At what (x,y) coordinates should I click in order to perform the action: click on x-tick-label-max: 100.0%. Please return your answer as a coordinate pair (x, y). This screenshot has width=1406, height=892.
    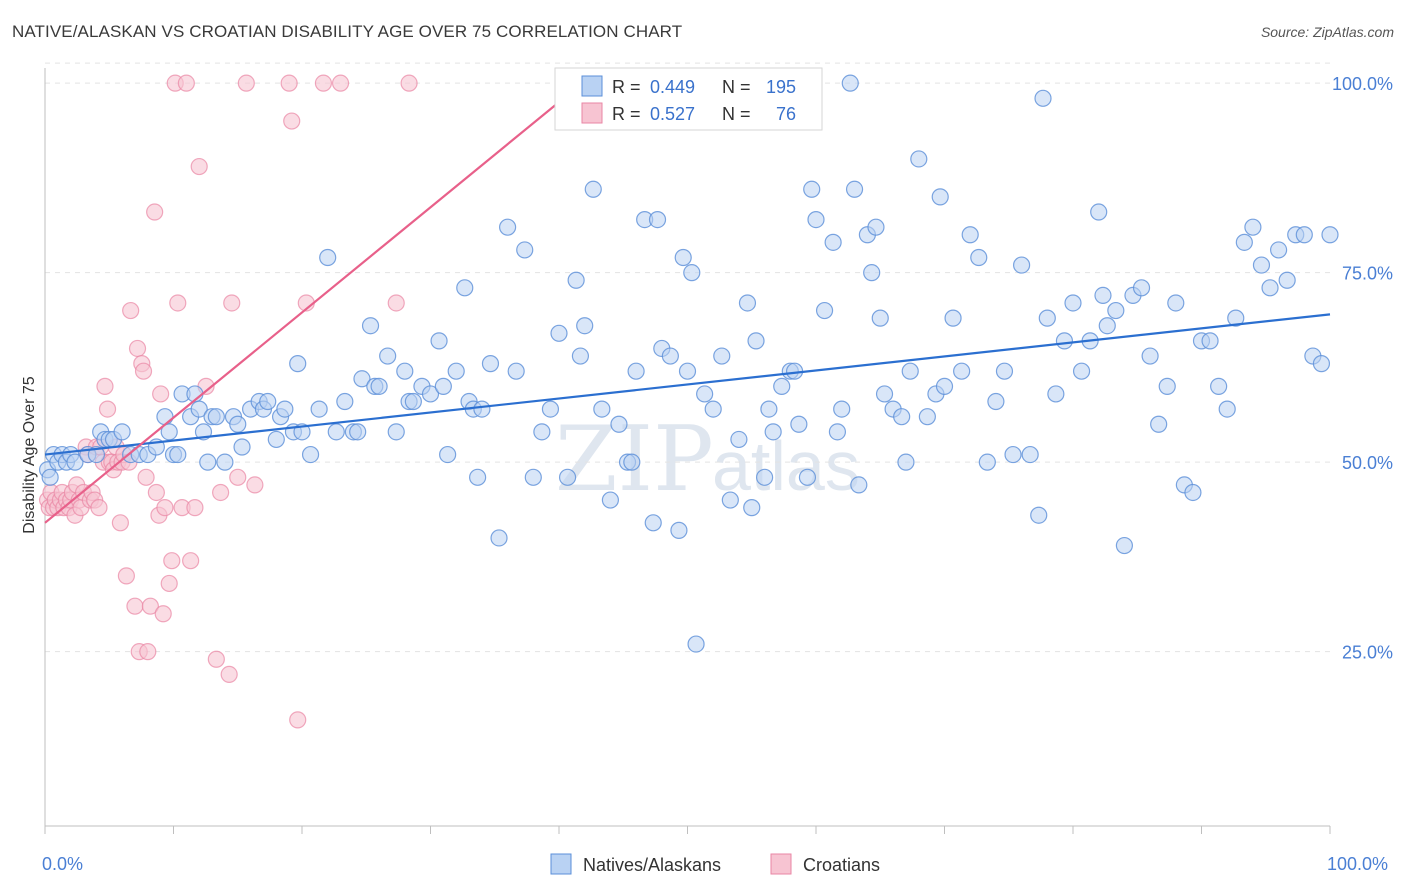
    Looking at the image, I should click on (1357, 864).